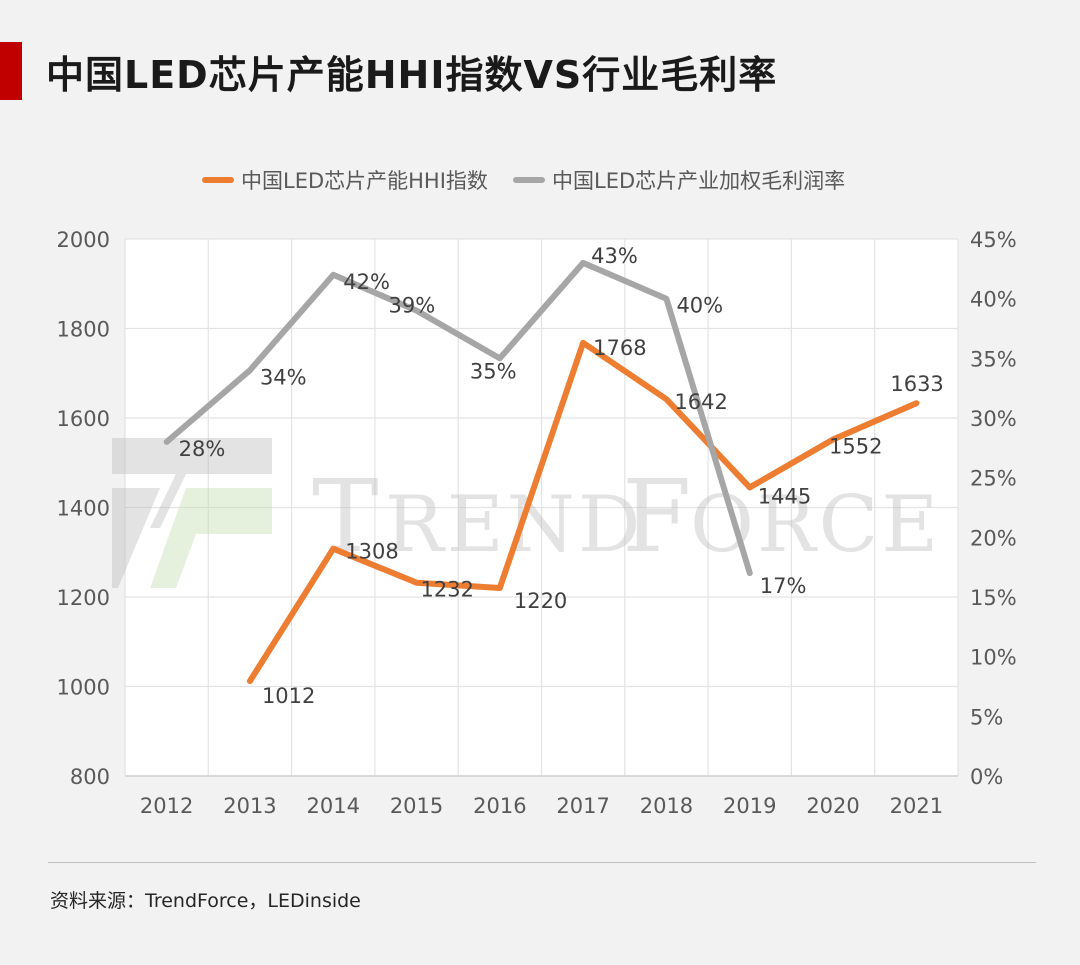  What do you see at coordinates (582, 806) in the screenshot?
I see `x-tick-label: 2017` at bounding box center [582, 806].